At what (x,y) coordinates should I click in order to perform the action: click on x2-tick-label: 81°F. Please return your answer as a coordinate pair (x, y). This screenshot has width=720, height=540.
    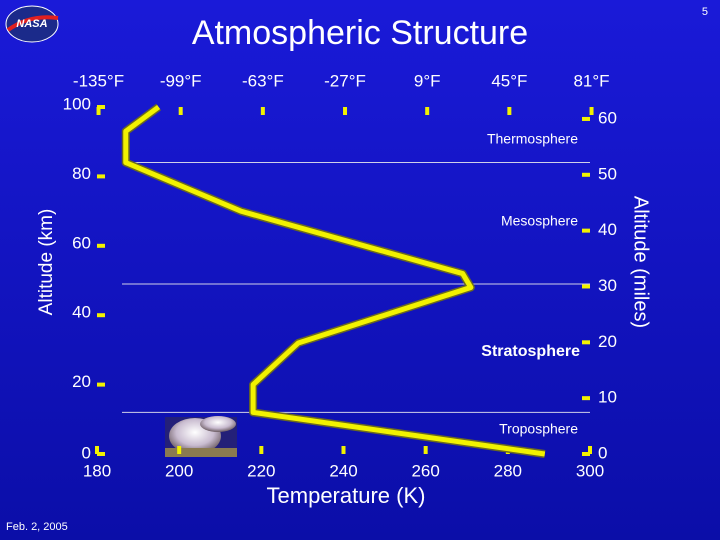
    Looking at the image, I should click on (591, 80).